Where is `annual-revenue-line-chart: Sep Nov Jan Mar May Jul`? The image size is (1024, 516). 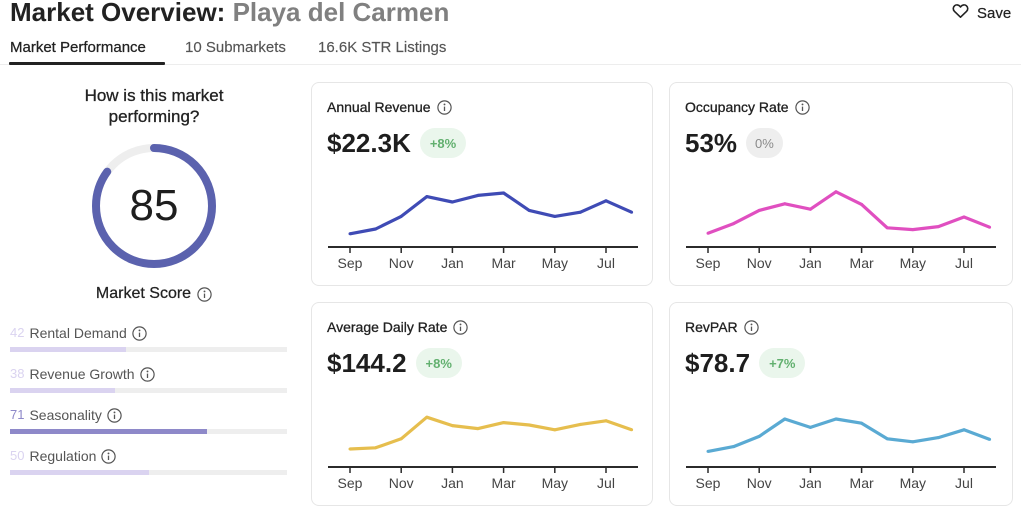 annual-revenue-line-chart: Sep Nov Jan Mar May Jul is located at coordinates (483, 231).